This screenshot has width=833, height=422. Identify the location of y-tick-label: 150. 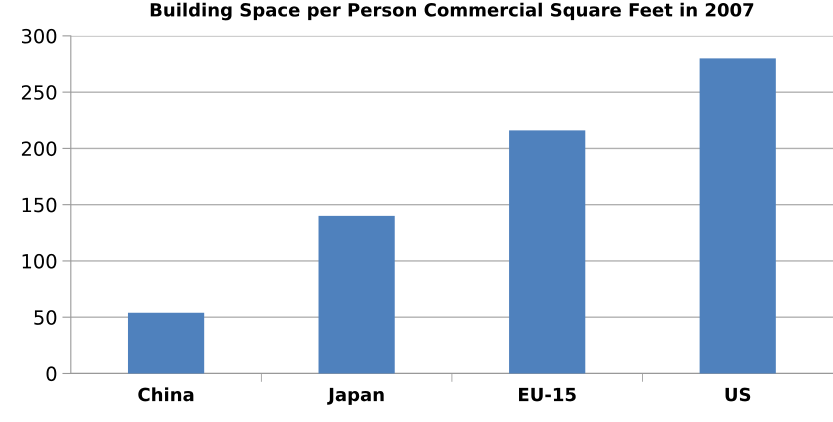
(39, 205).